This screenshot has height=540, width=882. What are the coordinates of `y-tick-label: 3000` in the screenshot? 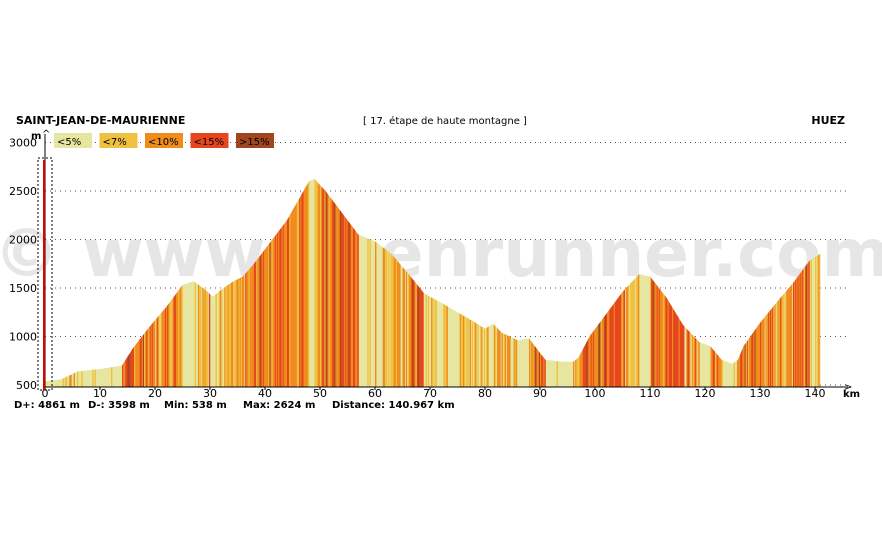 It's located at (23, 143).